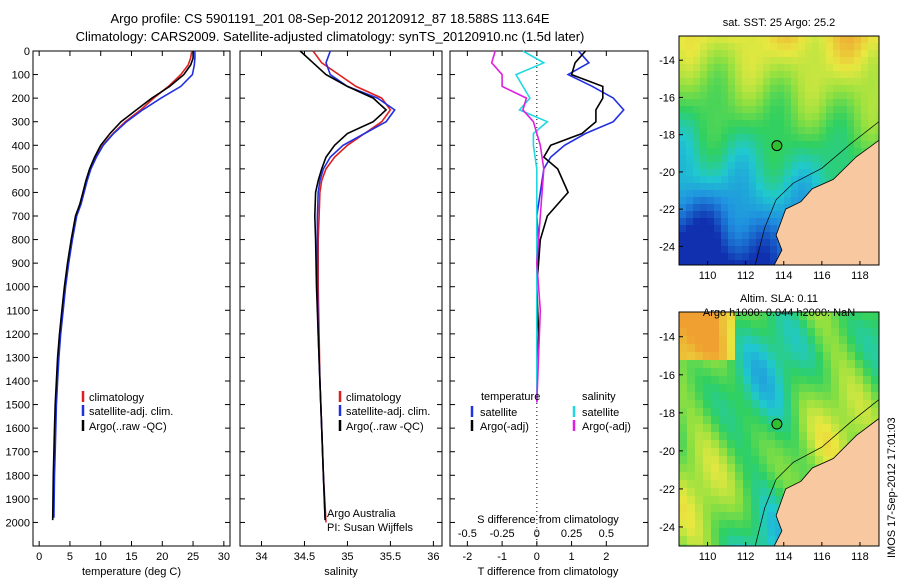  What do you see at coordinates (667, 414) in the screenshot?
I see `sla-map-ytick-label-2: -18` at bounding box center [667, 414].